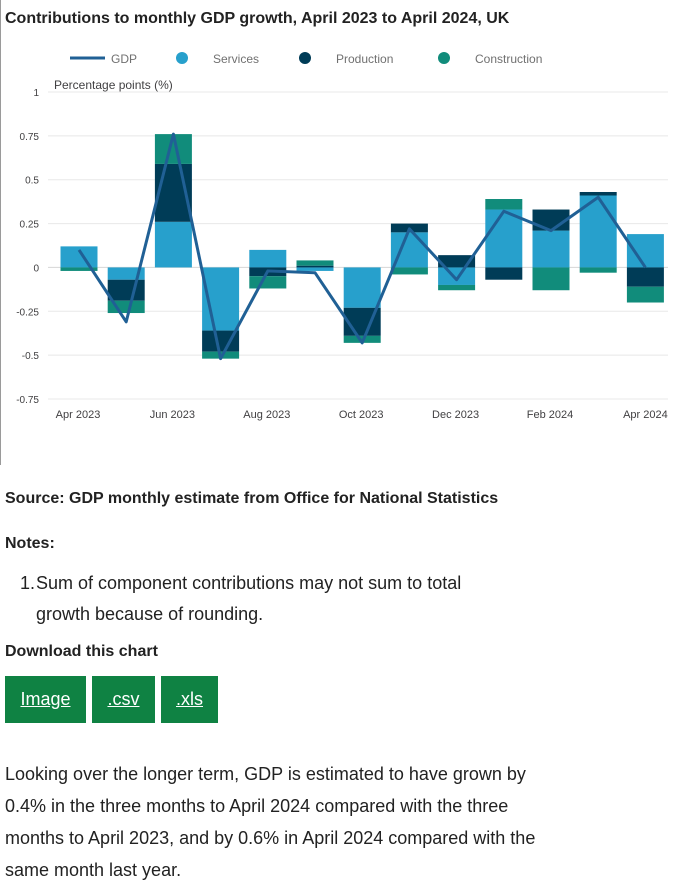 Image resolution: width=698 pixels, height=886 pixels. What do you see at coordinates (27, 400) in the screenshot?
I see `y-tick-label: -0.75` at bounding box center [27, 400].